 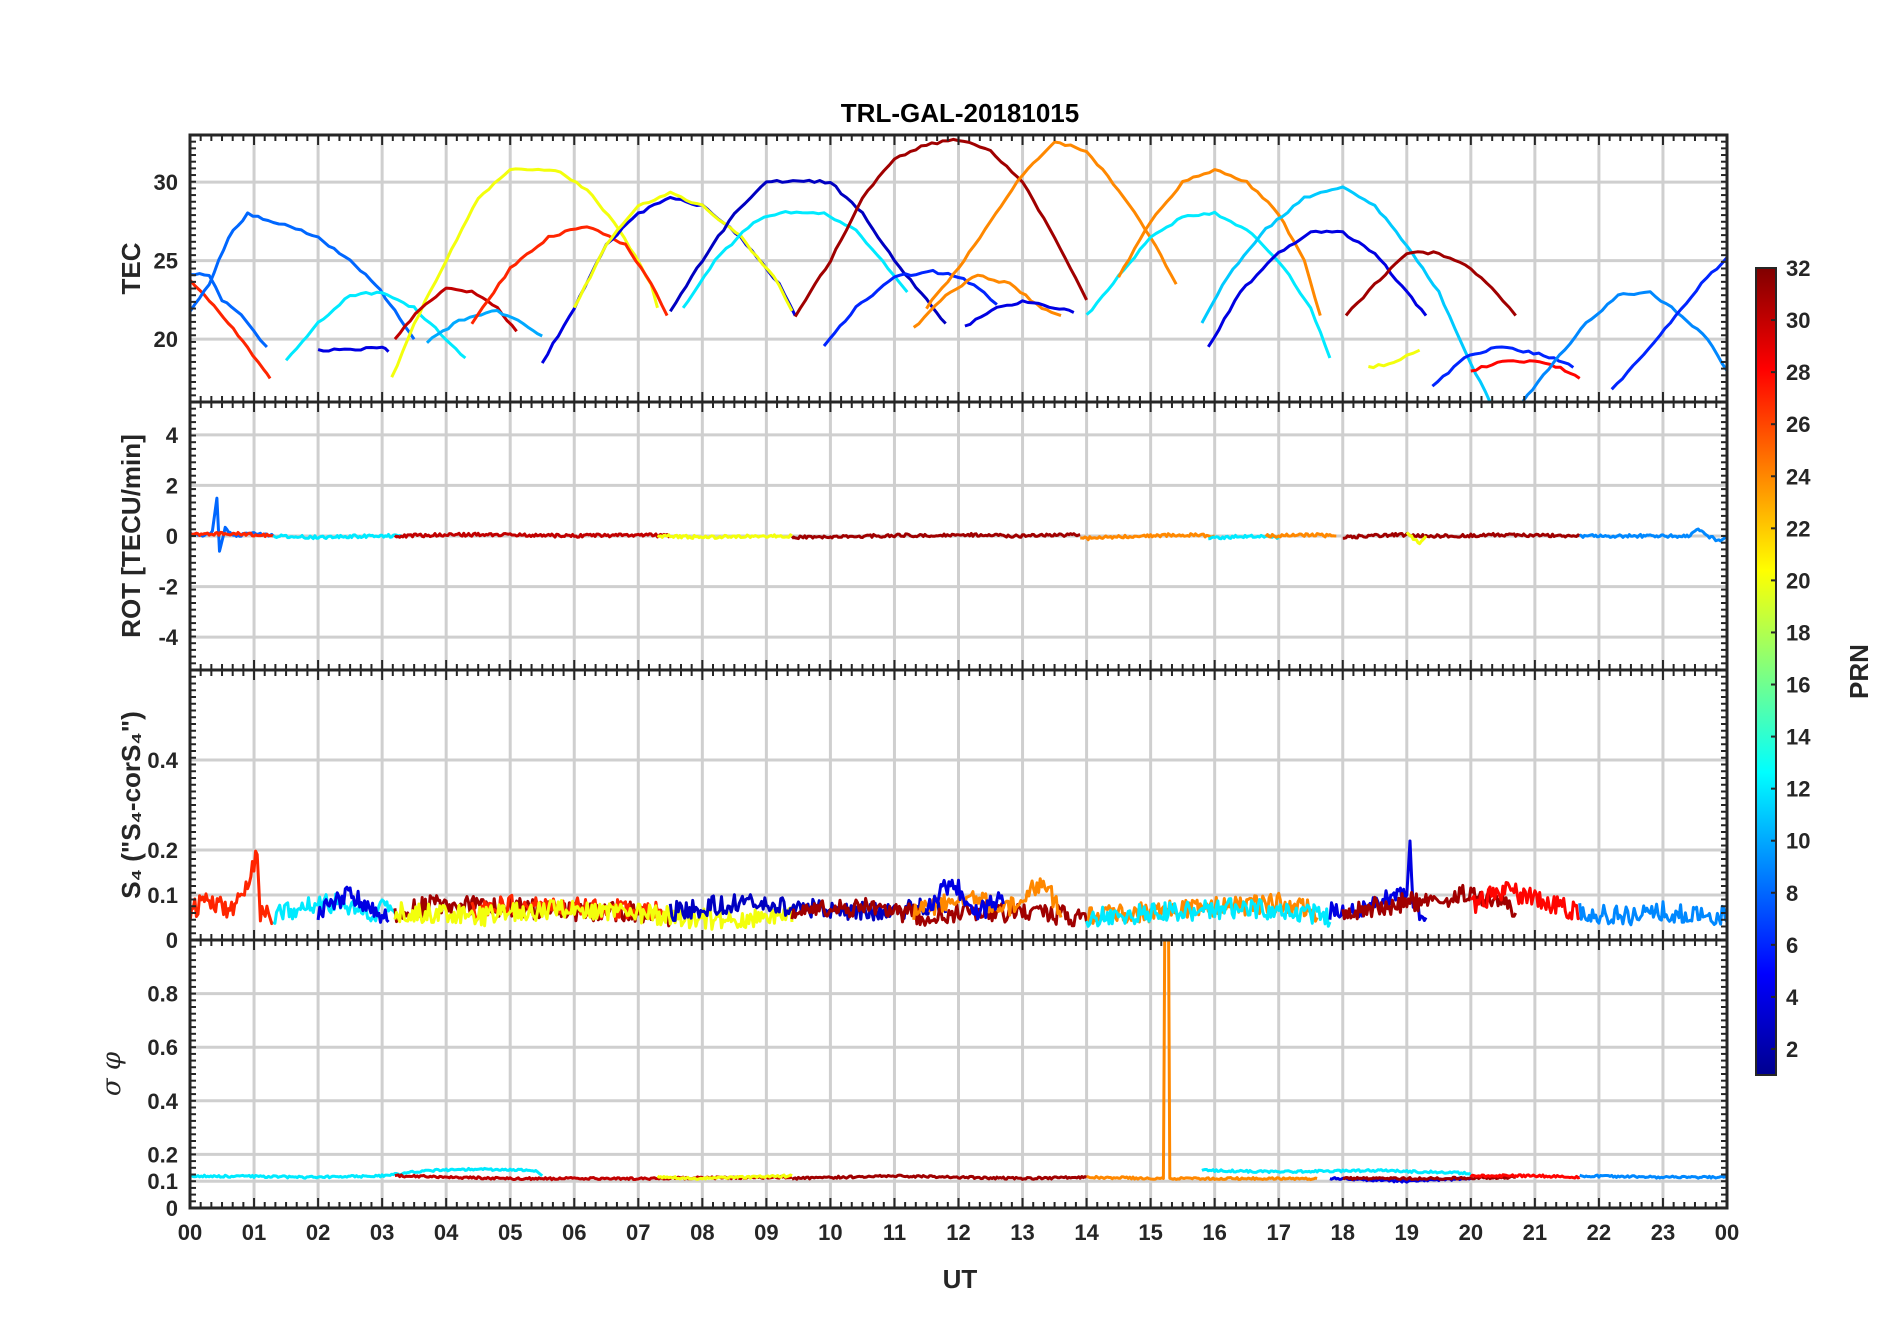 I want to click on colorbar-tick-label: 26, so click(x=1798, y=424).